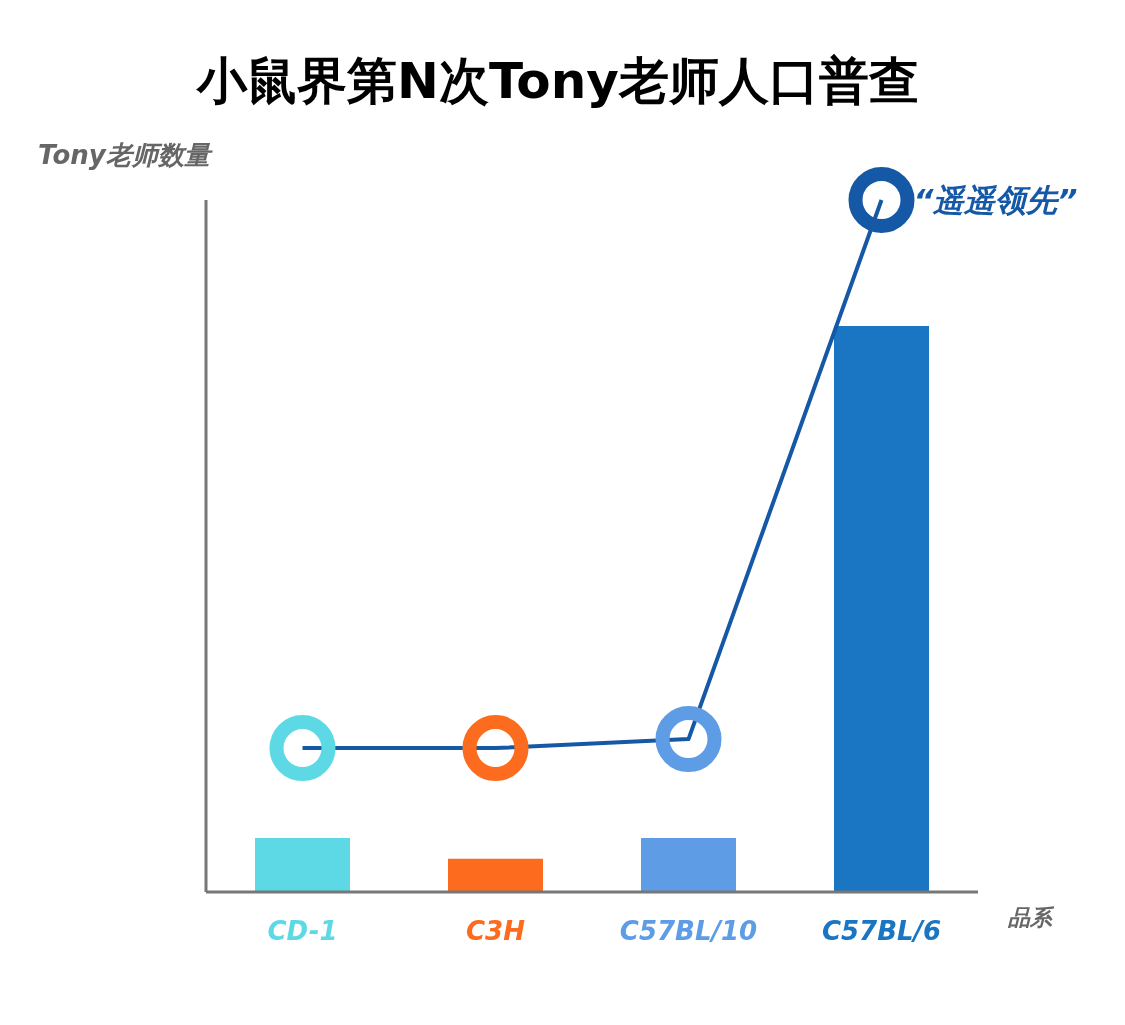  I want to click on x-axis-title: 品系, so click(1030, 918).